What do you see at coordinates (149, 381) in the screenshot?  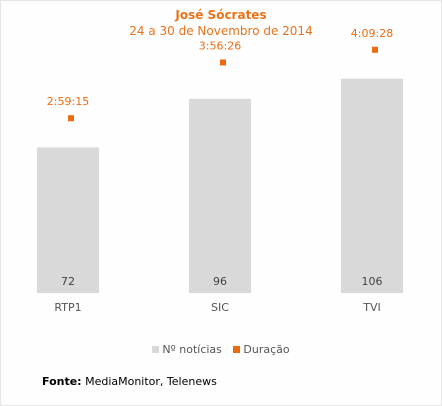 I see `source-text: MediaMonitor, Telenews` at bounding box center [149, 381].